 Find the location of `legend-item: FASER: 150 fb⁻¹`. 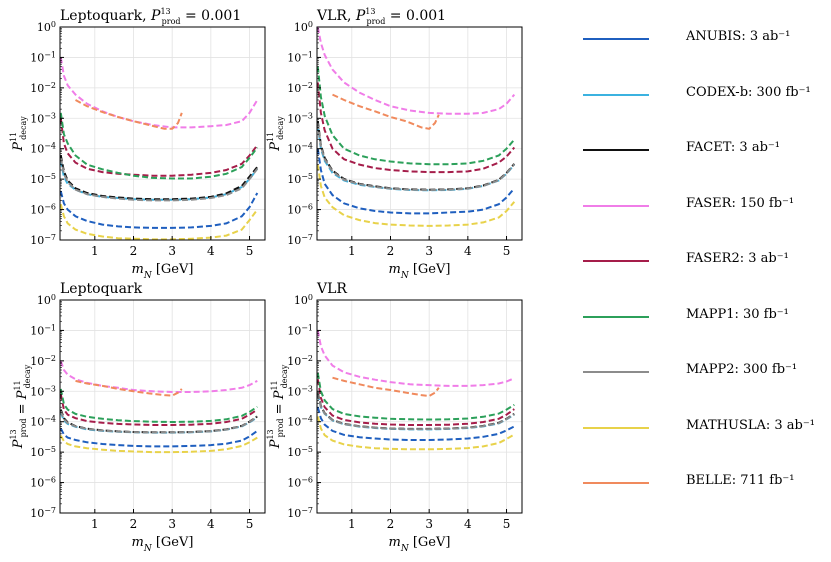

legend-item: FASER: 150 fb⁻¹ is located at coordinates (705, 206).